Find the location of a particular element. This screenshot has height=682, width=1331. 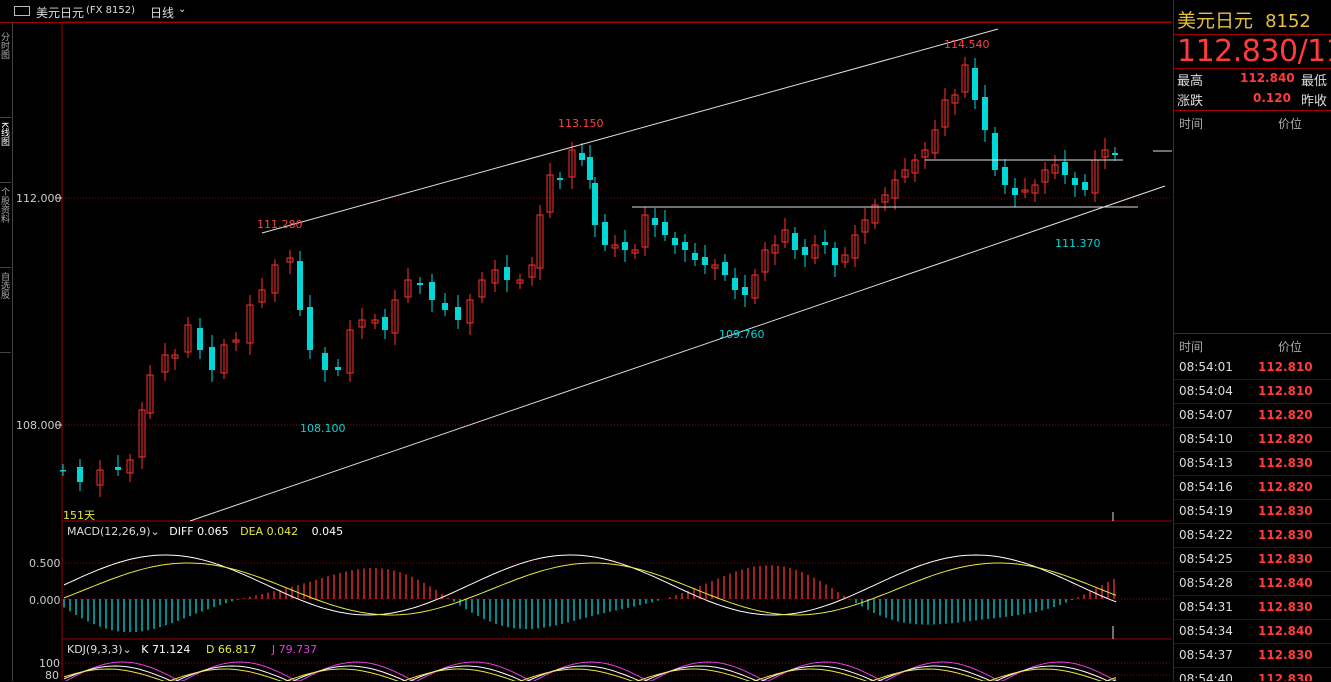

macd-y-label-0.5: 0.500 is located at coordinates (45, 563).